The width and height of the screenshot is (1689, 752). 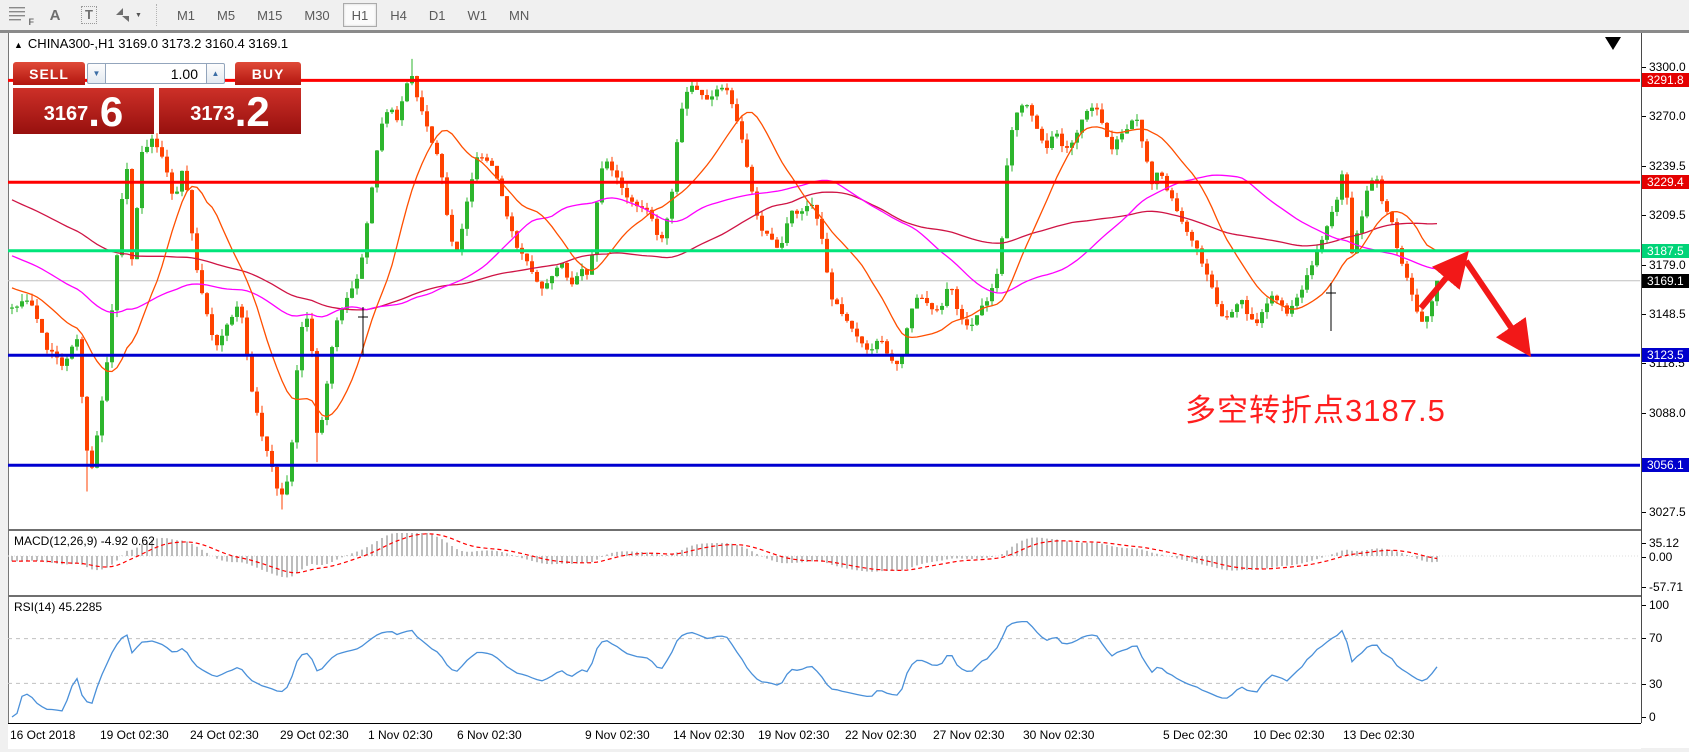 What do you see at coordinates (1667, 413) in the screenshot?
I see `price-tick: 3088.0` at bounding box center [1667, 413].